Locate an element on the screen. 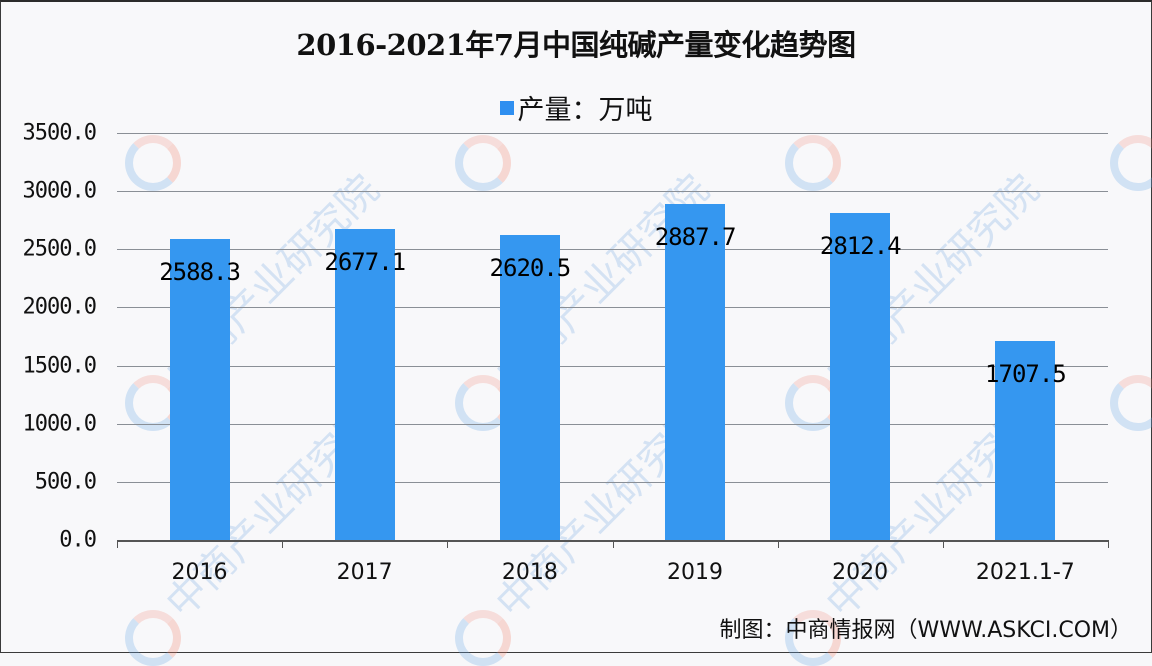 The width and height of the screenshot is (1152, 666). legend-label: 产量：万吨 is located at coordinates (585, 110).